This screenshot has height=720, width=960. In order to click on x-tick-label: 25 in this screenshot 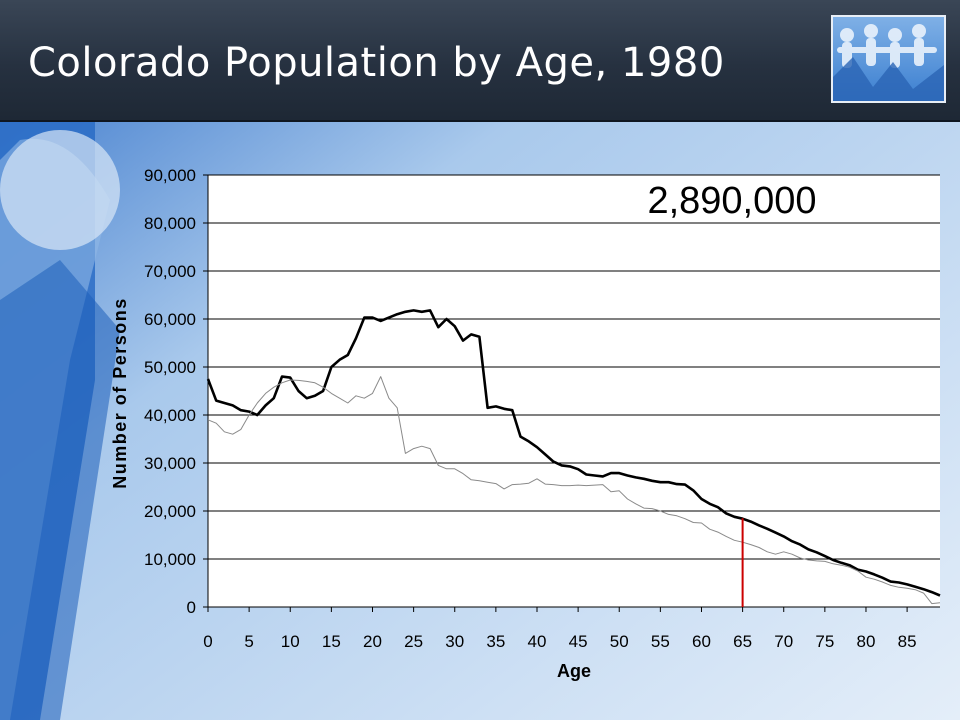, I will do `click(413, 641)`.